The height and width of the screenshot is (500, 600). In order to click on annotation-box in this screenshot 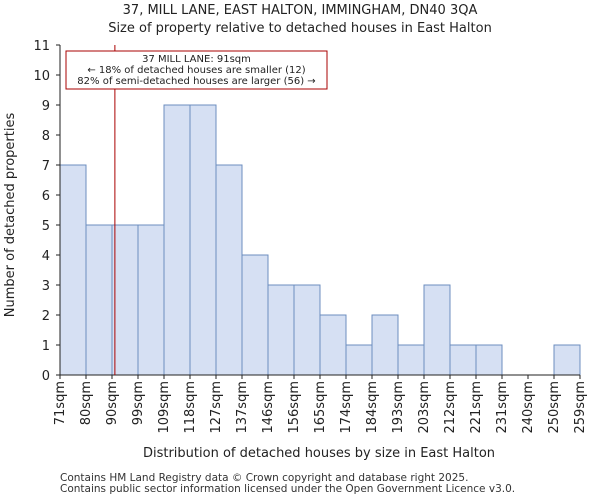, I will do `click(196, 70)`.